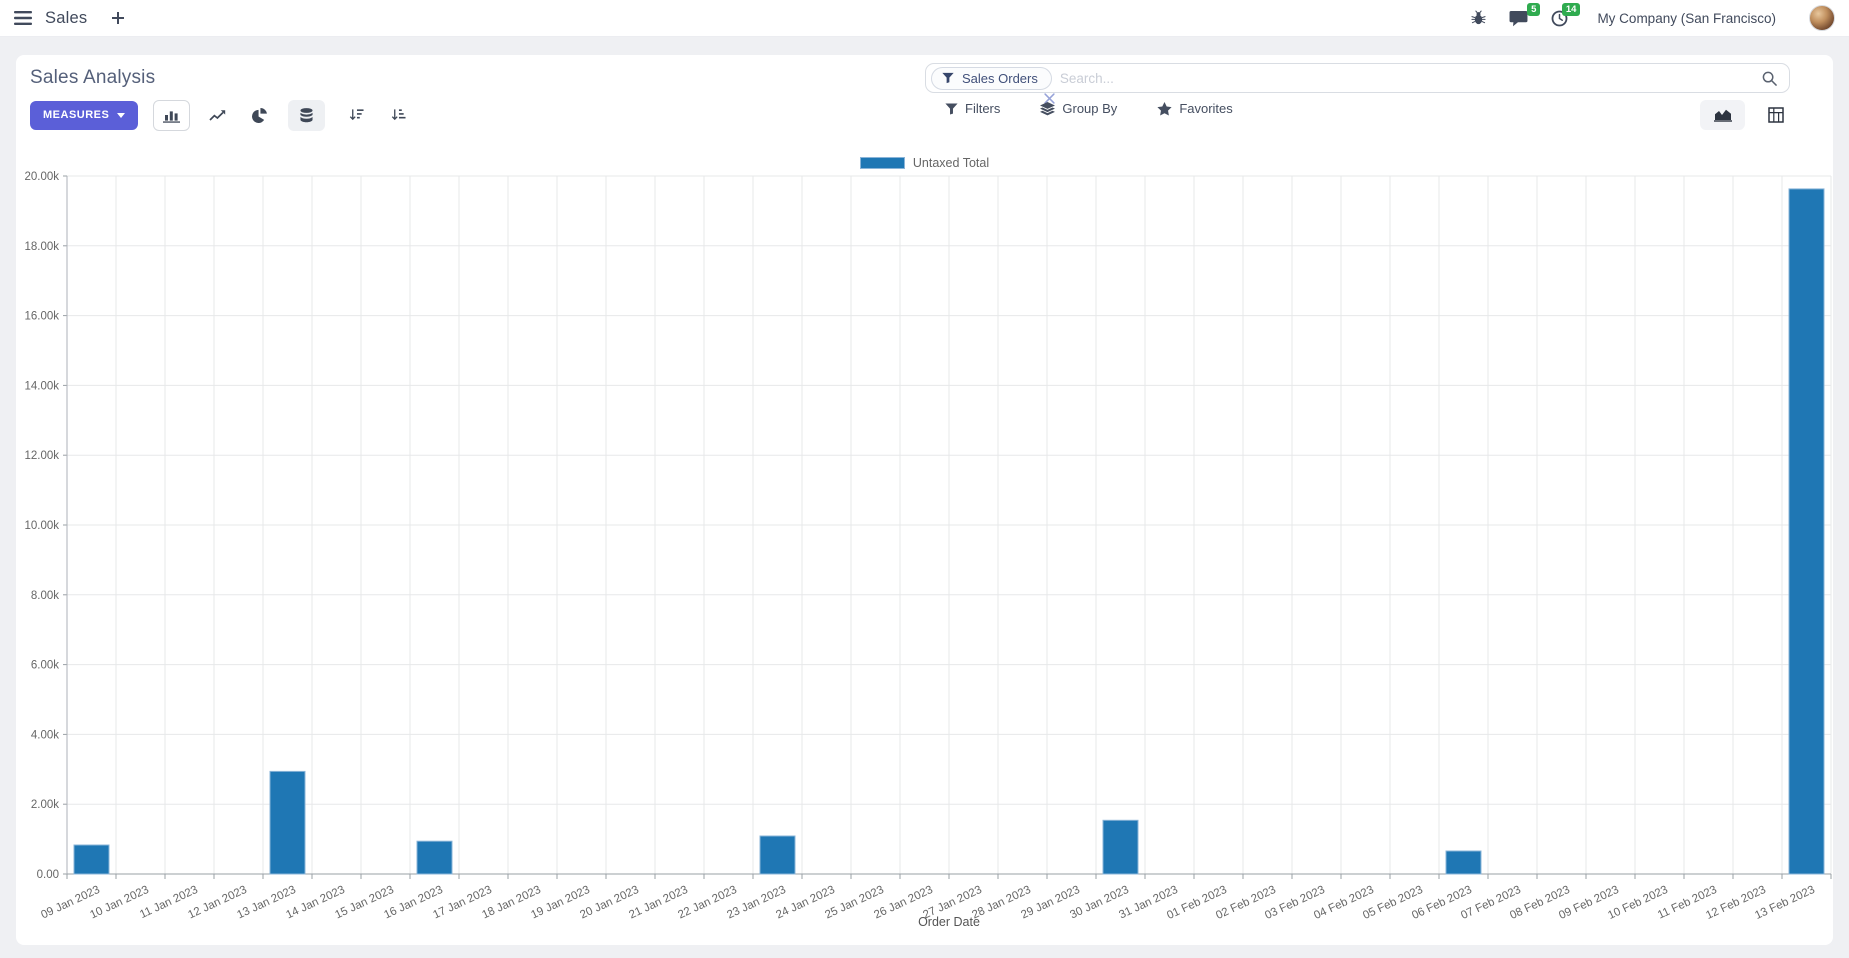 The height and width of the screenshot is (958, 1849). I want to click on measures-button: MEASURES, so click(84, 115).